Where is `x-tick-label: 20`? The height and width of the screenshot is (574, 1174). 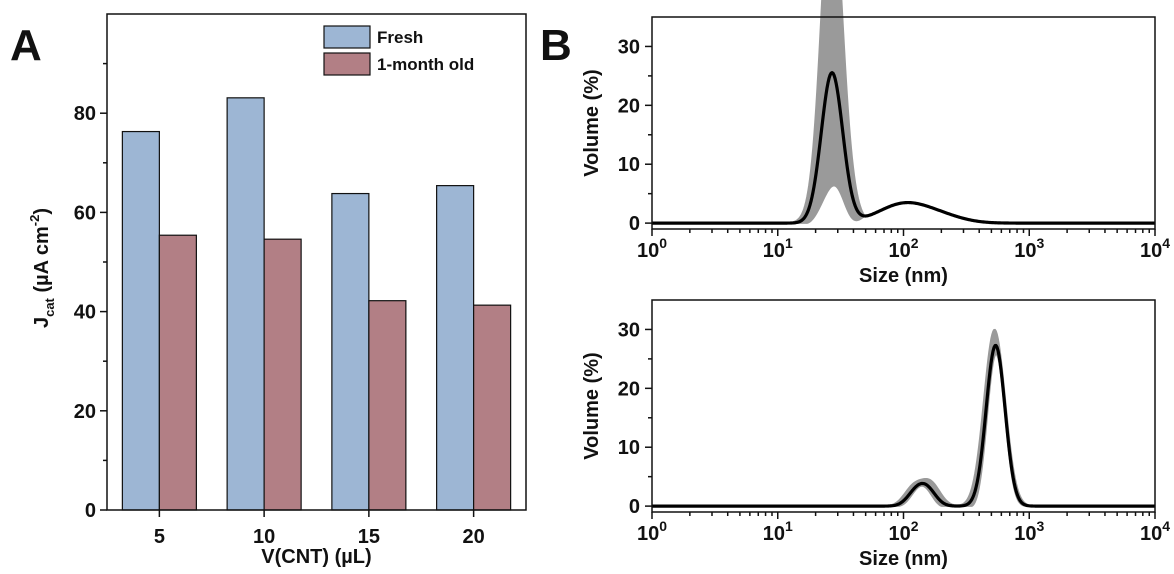 x-tick-label: 20 is located at coordinates (474, 537).